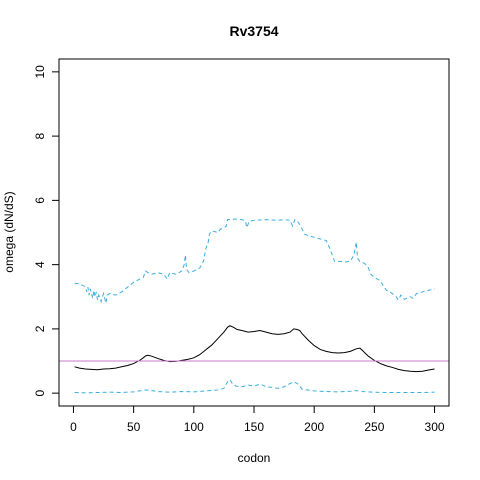 This screenshot has height=480, width=480. Describe the element at coordinates (314, 427) in the screenshot. I see `x-tick-label: 200` at that location.